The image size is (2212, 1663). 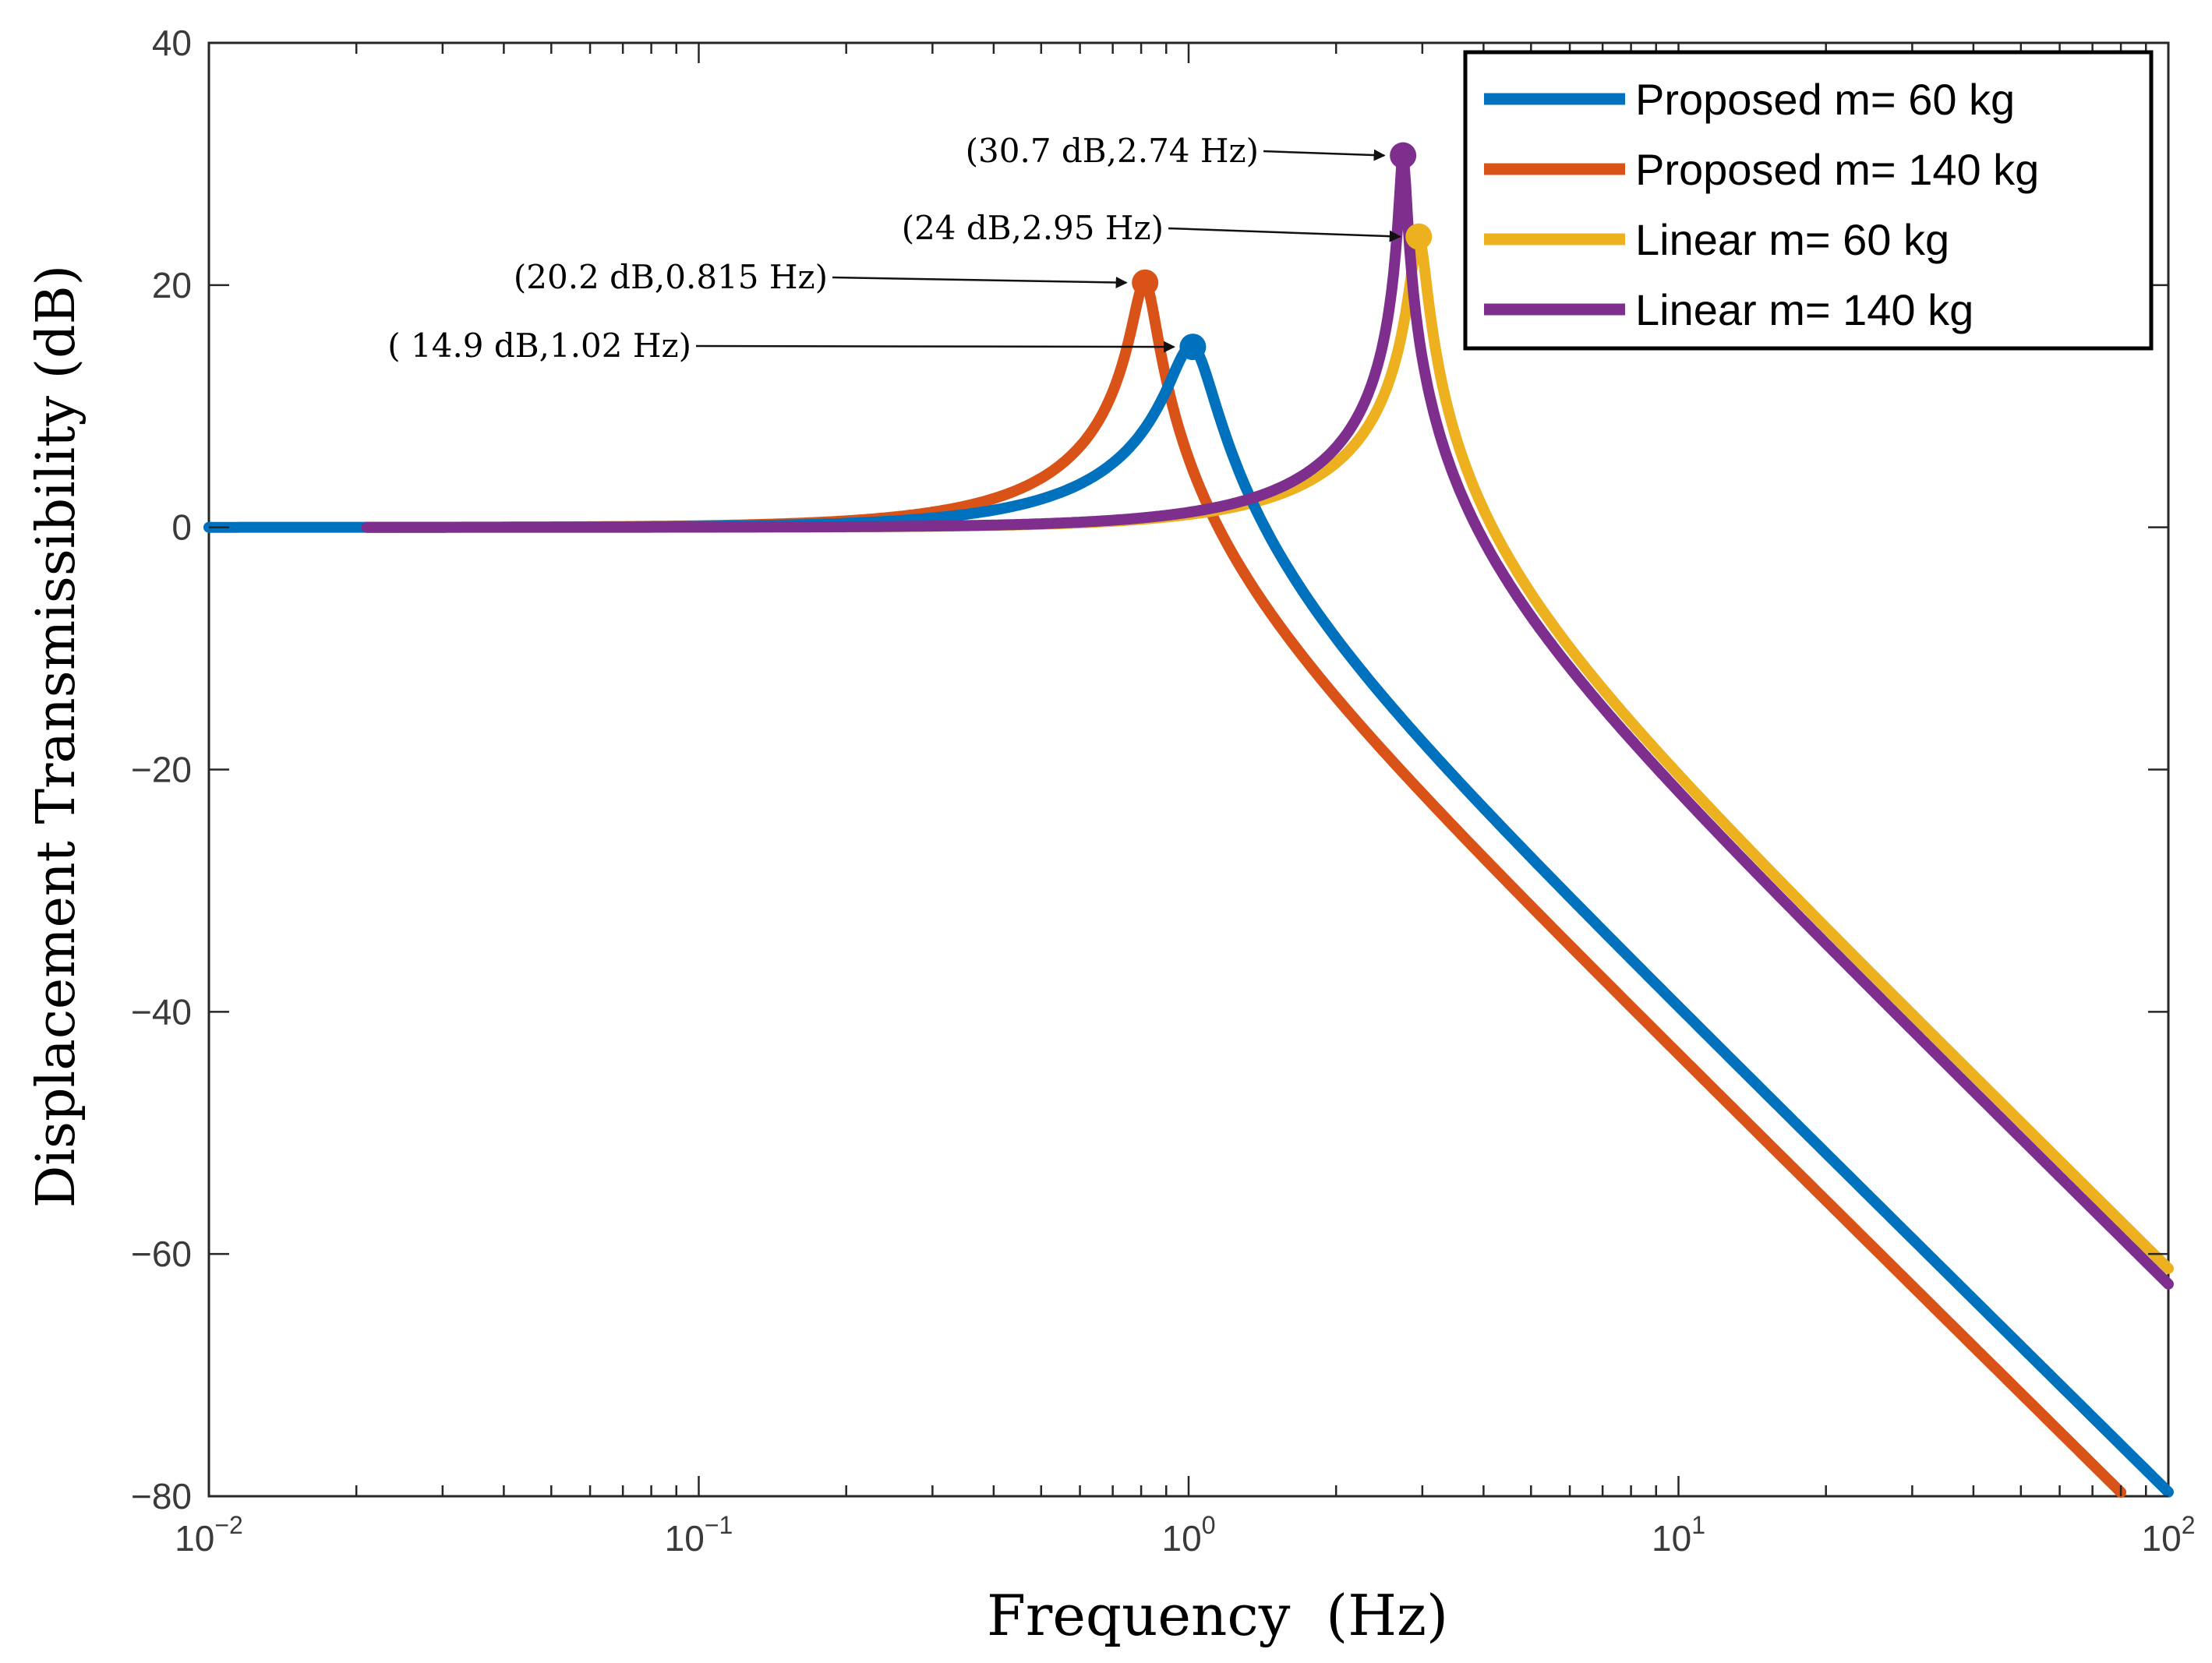 I want to click on legend-label: Proposed m= 60 kg, so click(x=1825, y=99).